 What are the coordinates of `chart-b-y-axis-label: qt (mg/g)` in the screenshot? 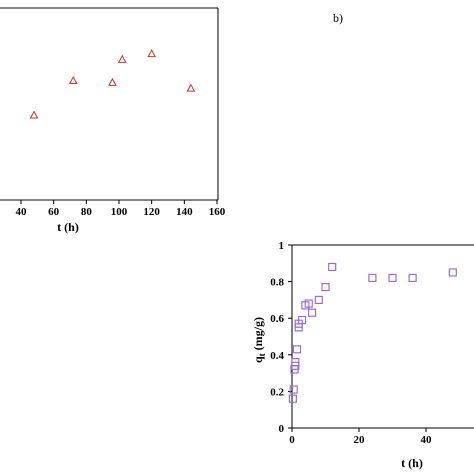 It's located at (259, 340).